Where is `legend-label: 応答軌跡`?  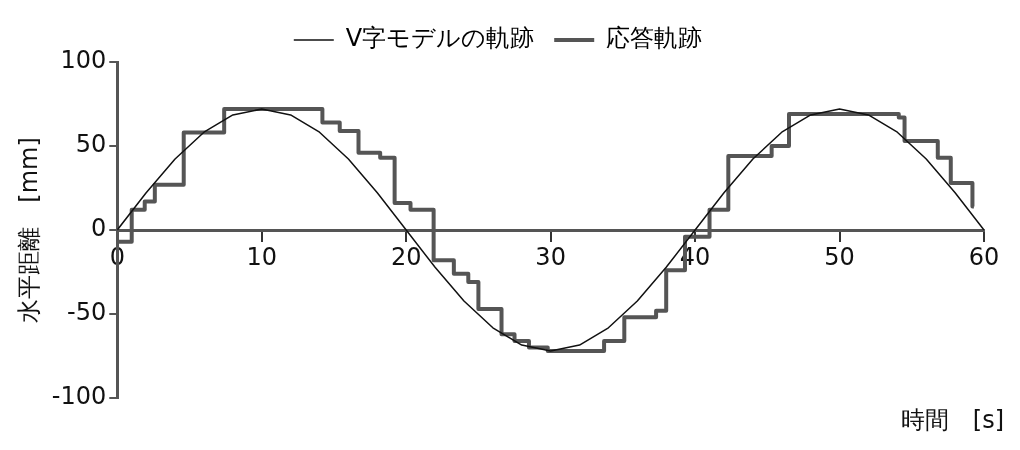 legend-label: 応答軌跡 is located at coordinates (654, 38).